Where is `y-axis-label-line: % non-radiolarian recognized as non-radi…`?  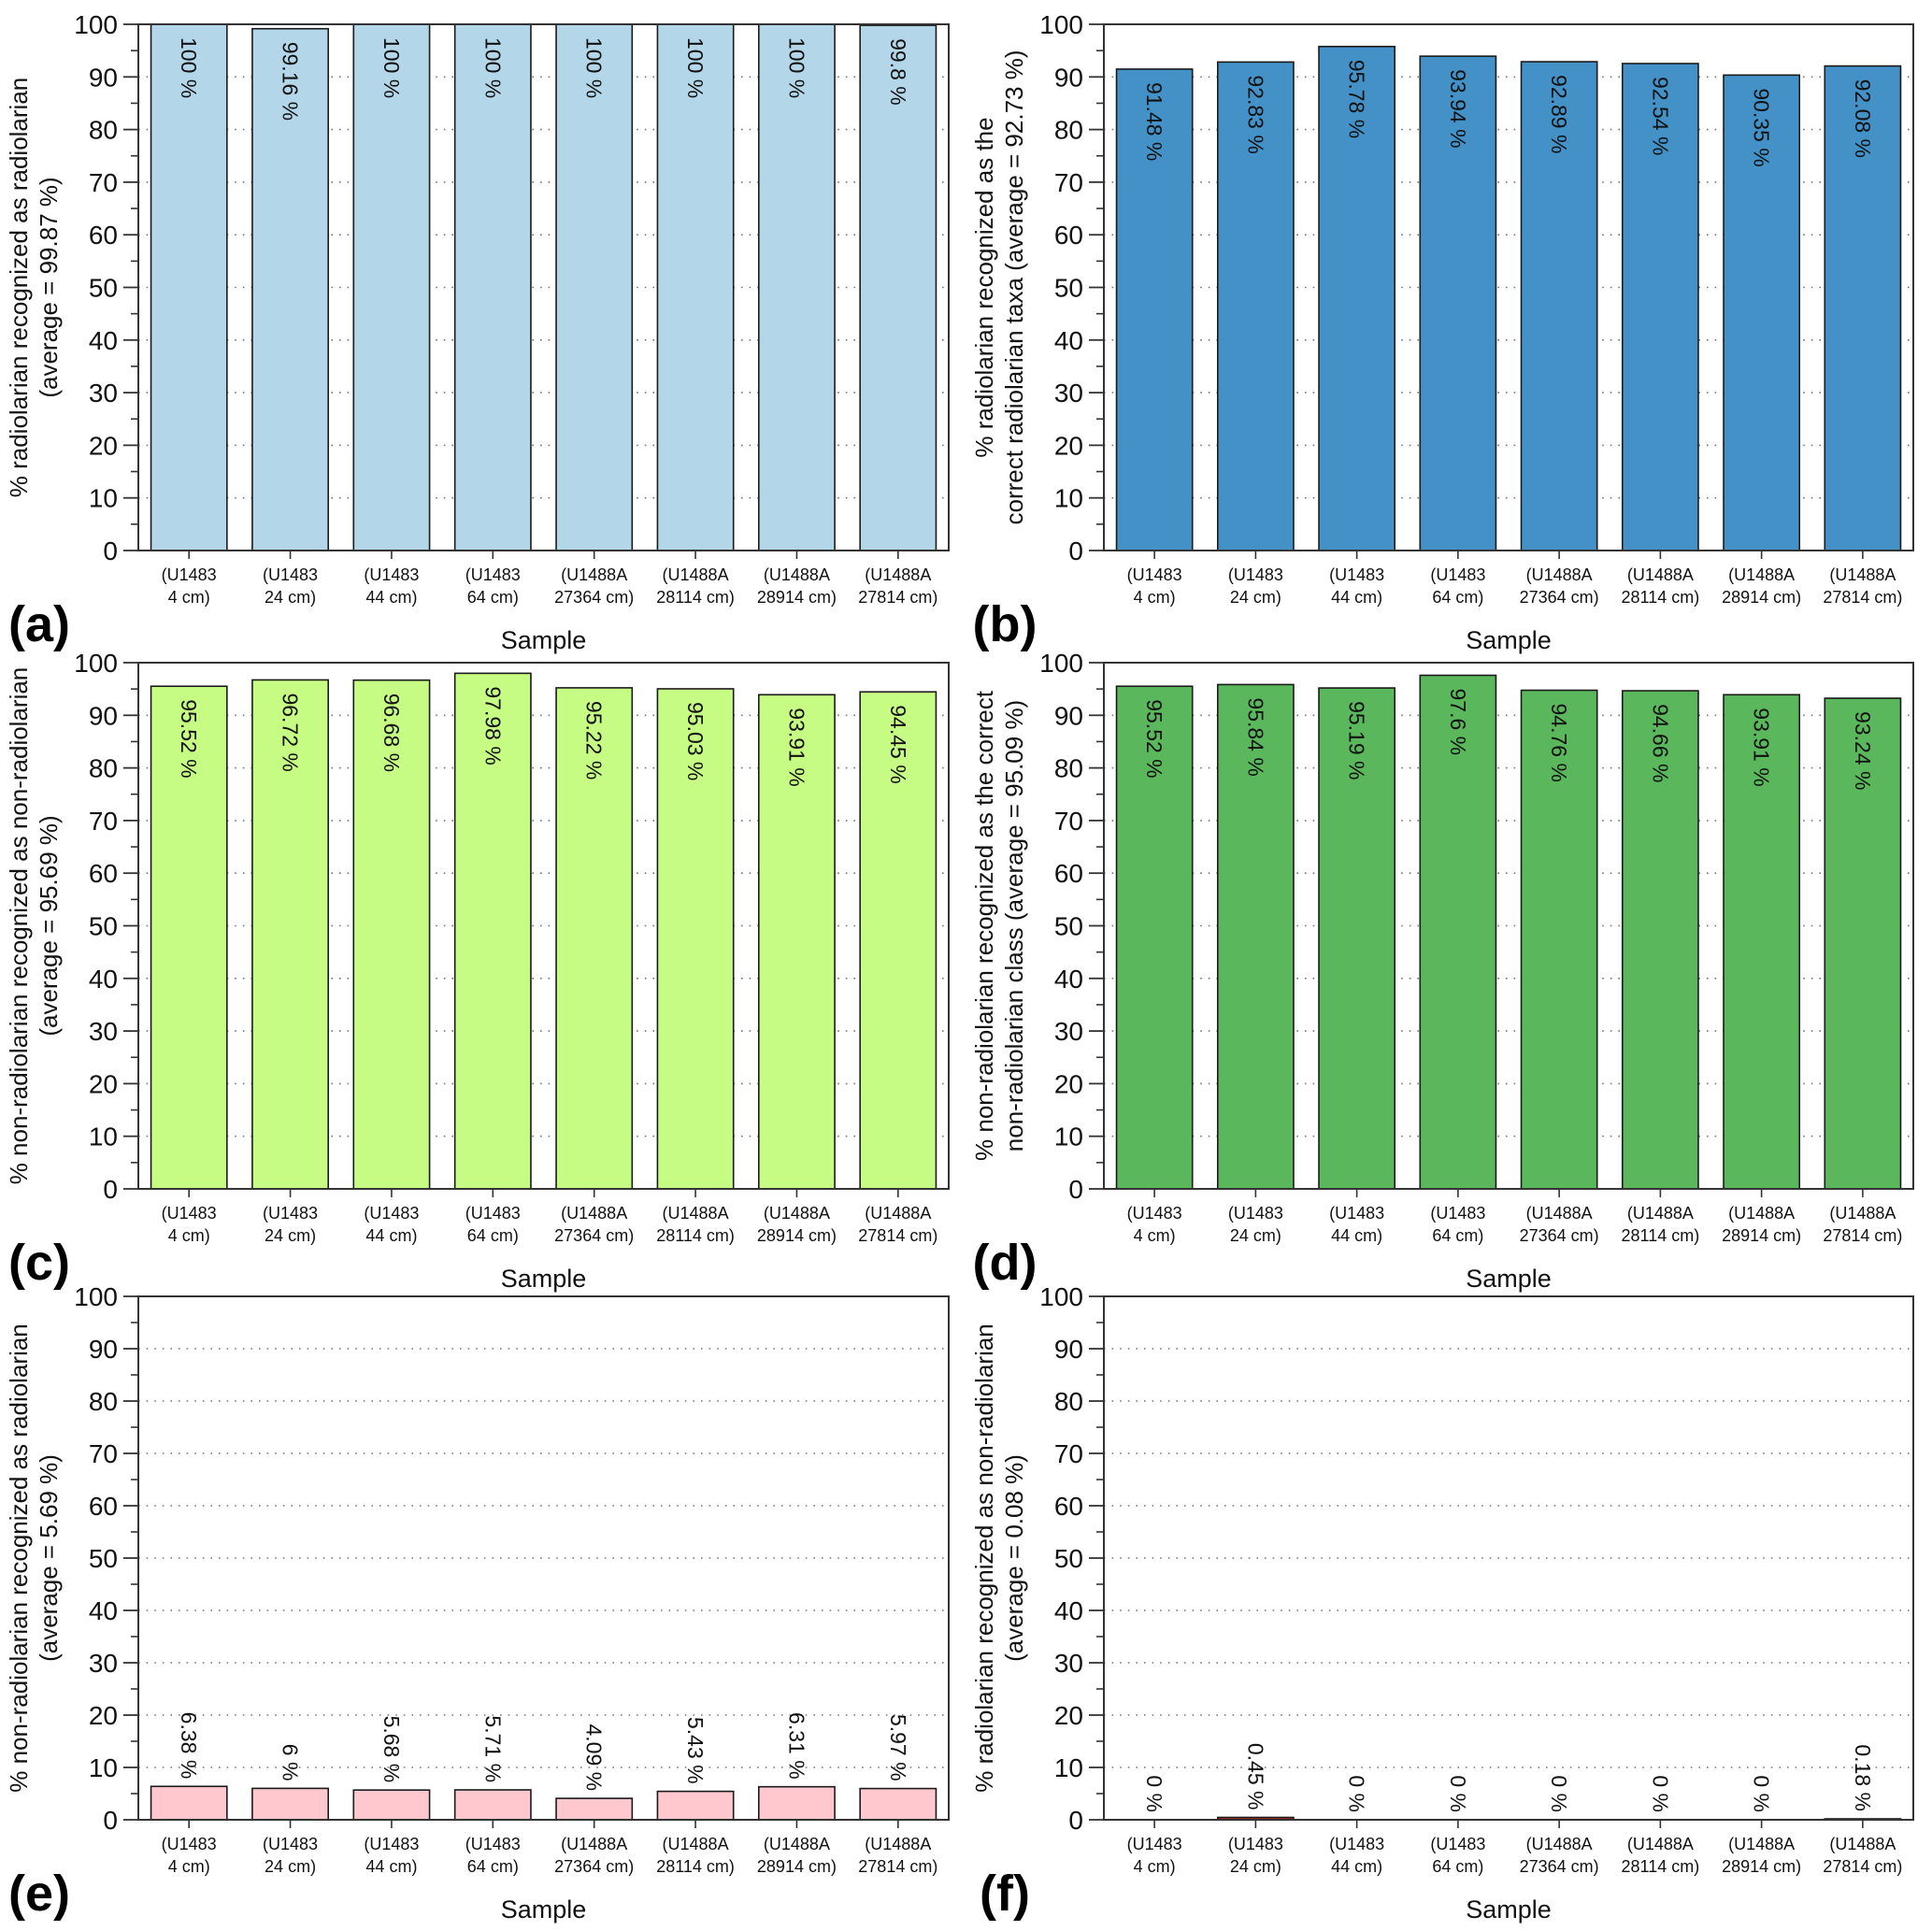
y-axis-label-line: % non-radiolarian recognized as non-radi… is located at coordinates (19, 926).